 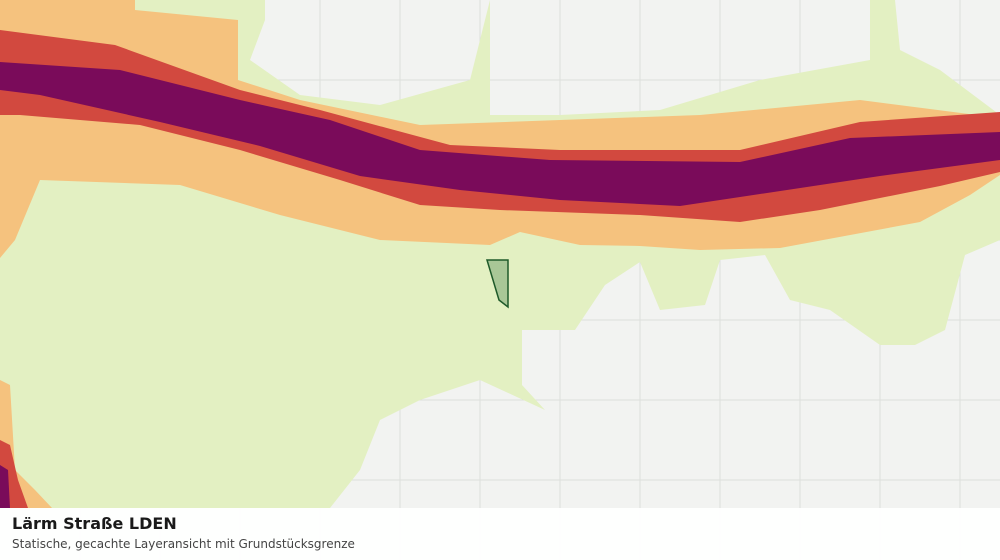 I want to click on layer-title: Lärm Straße LDEN, so click(x=94, y=523).